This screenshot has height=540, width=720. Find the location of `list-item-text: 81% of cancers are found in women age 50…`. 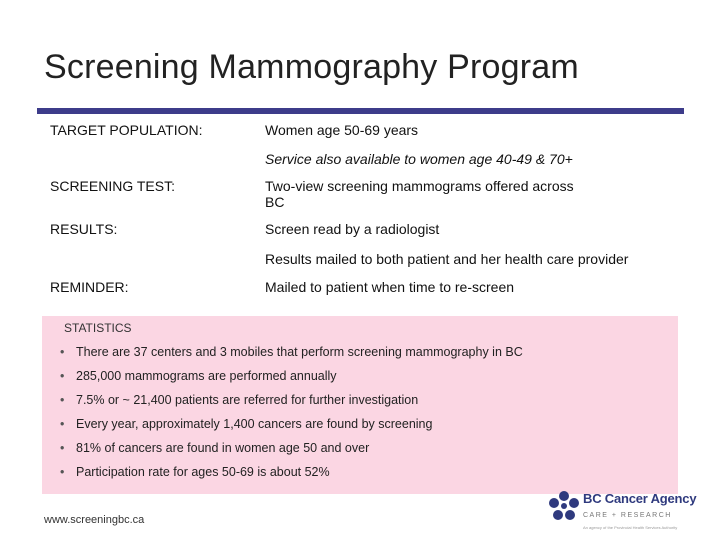

list-item-text: 81% of cancers are found in women age 50… is located at coordinates (223, 448).